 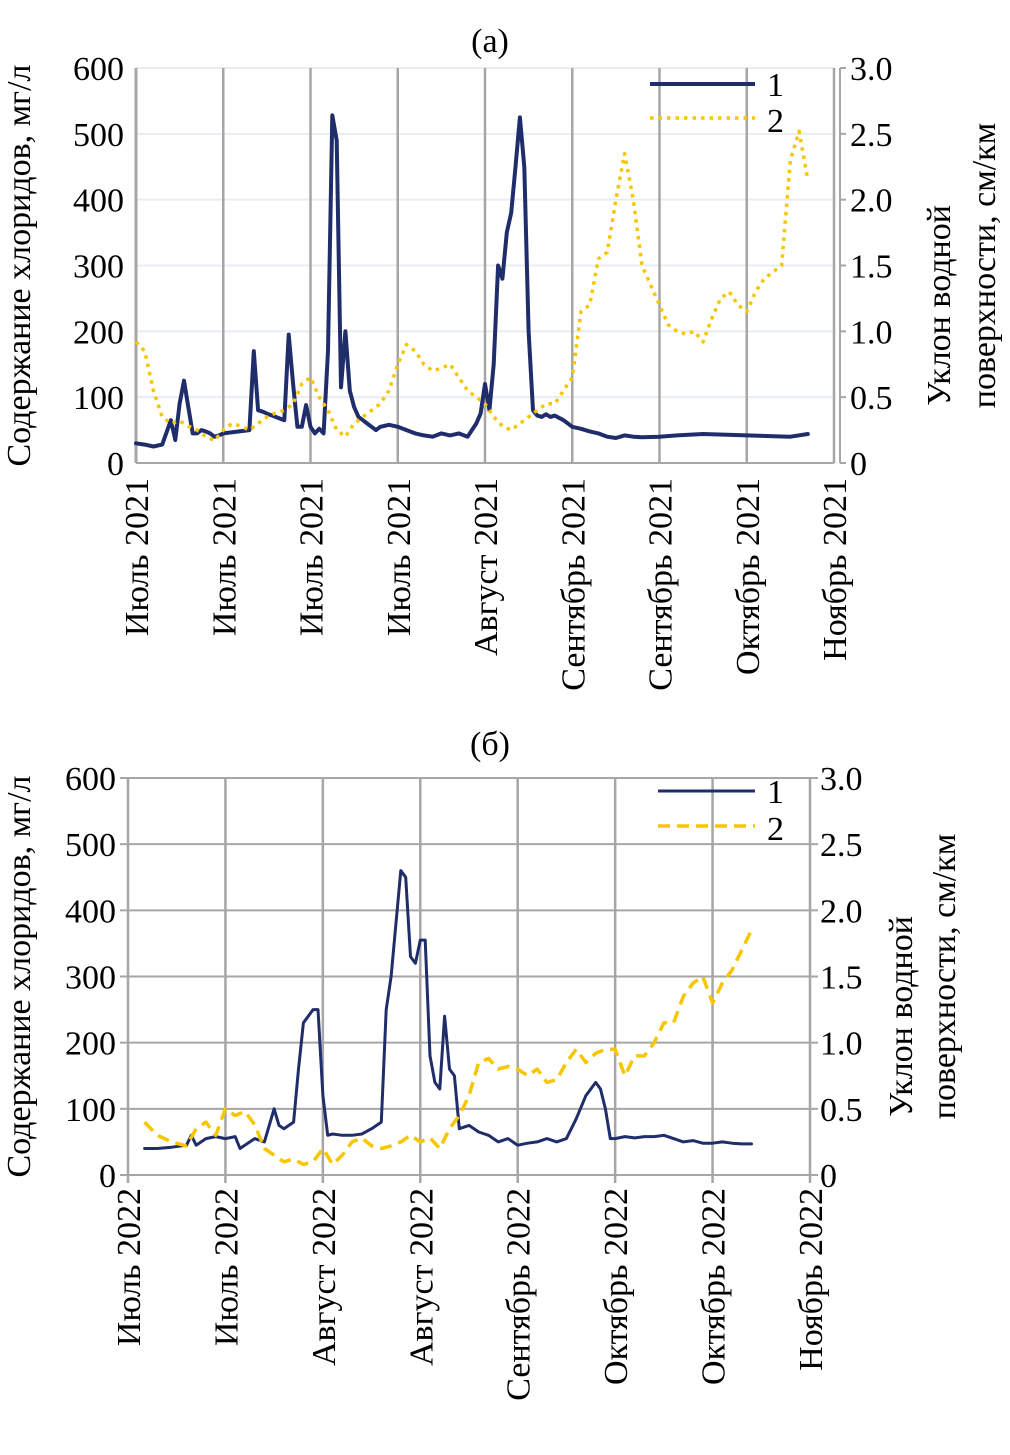 What do you see at coordinates (486, 567) in the screenshot?
I see `x-tick-label: Август 2021` at bounding box center [486, 567].